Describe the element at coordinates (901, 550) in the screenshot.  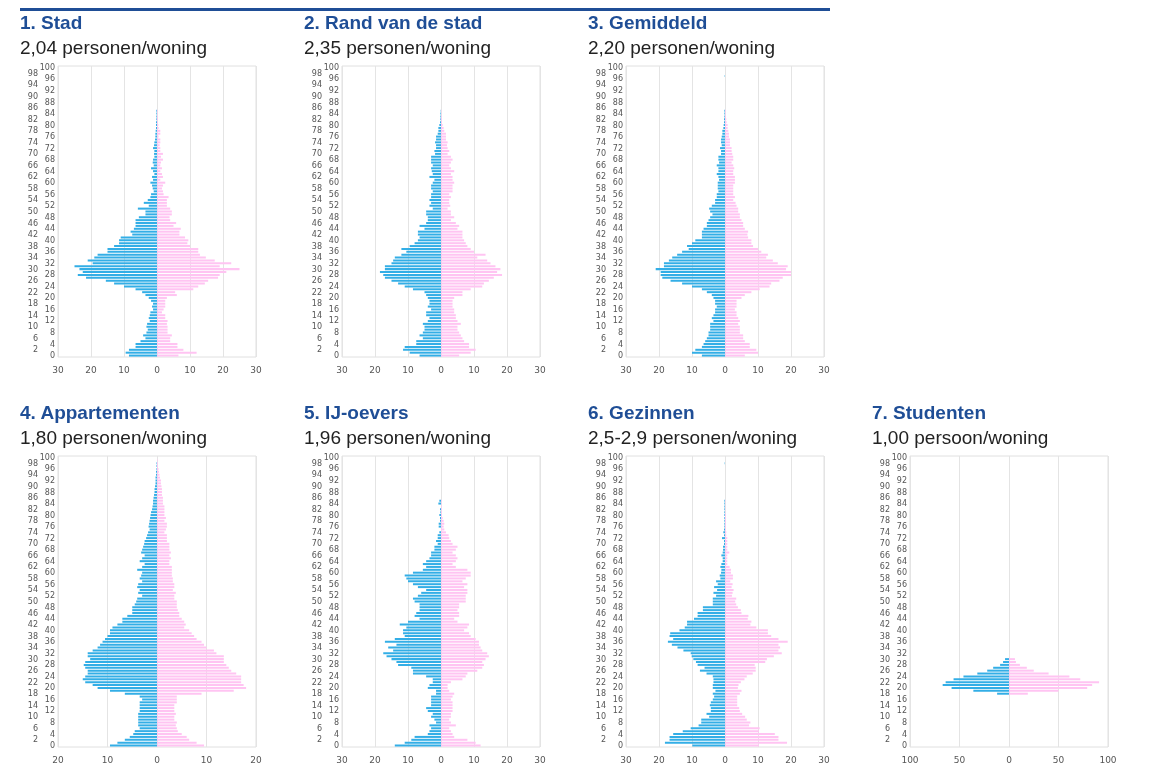
I see `y-tick-label: 68` at that location.